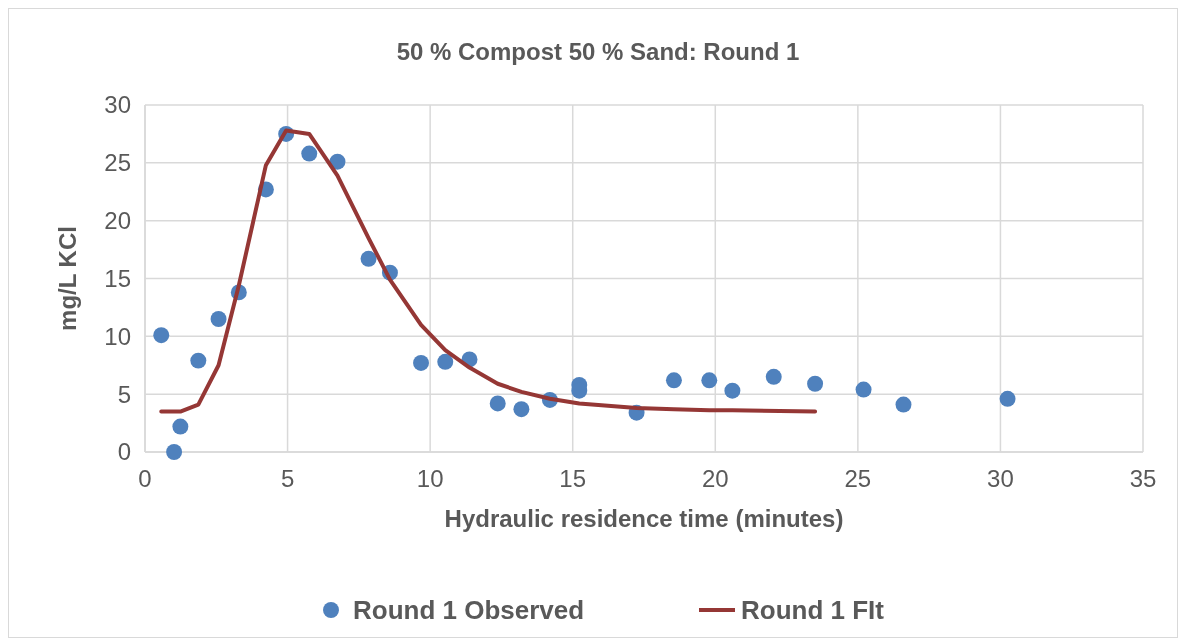 This screenshot has height=643, width=1182. What do you see at coordinates (1000, 478) in the screenshot?
I see `x-tick-label: 30` at bounding box center [1000, 478].